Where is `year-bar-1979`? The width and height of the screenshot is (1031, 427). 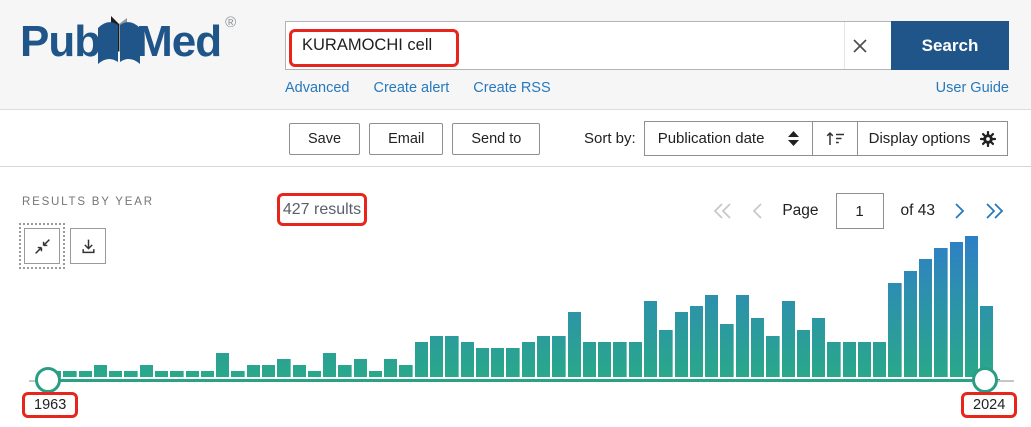
year-bar-1979 is located at coordinates (299, 371).